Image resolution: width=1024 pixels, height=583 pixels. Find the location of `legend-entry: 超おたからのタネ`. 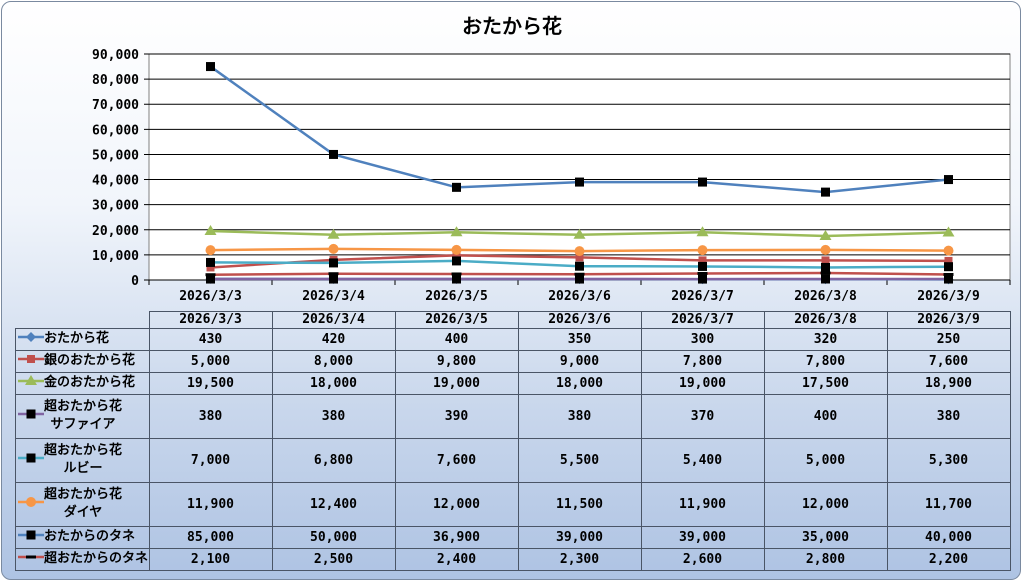

legend-entry: 超おたからのタネ is located at coordinates (82, 559).